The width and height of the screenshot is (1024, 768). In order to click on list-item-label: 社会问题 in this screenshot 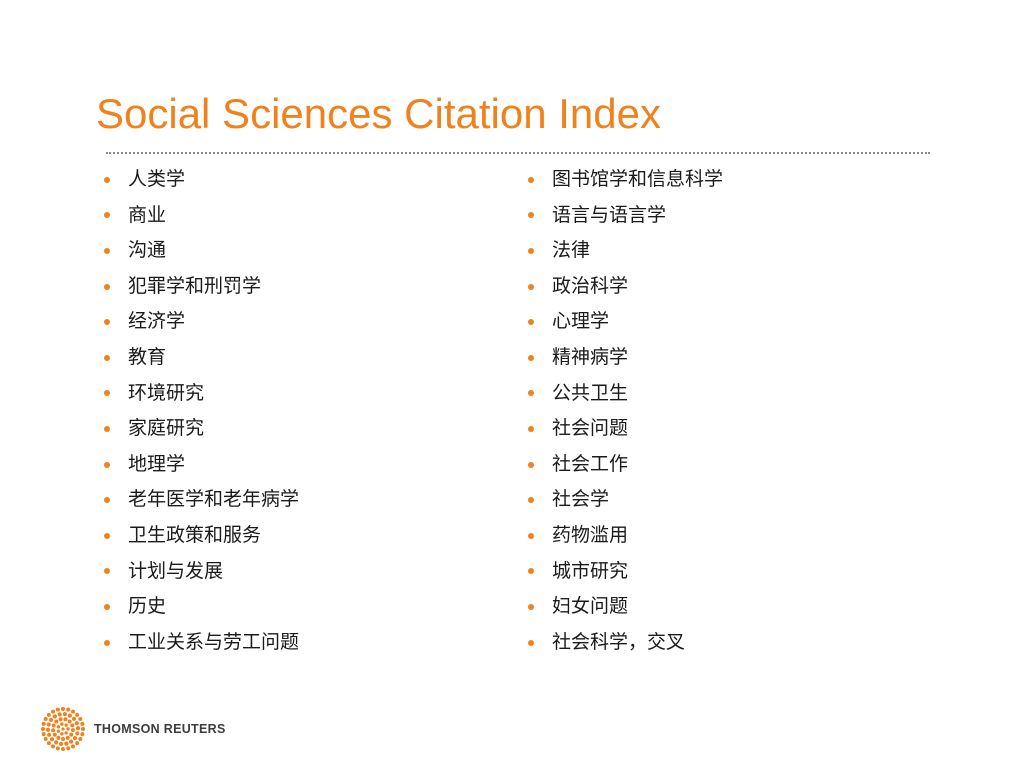, I will do `click(590, 428)`.